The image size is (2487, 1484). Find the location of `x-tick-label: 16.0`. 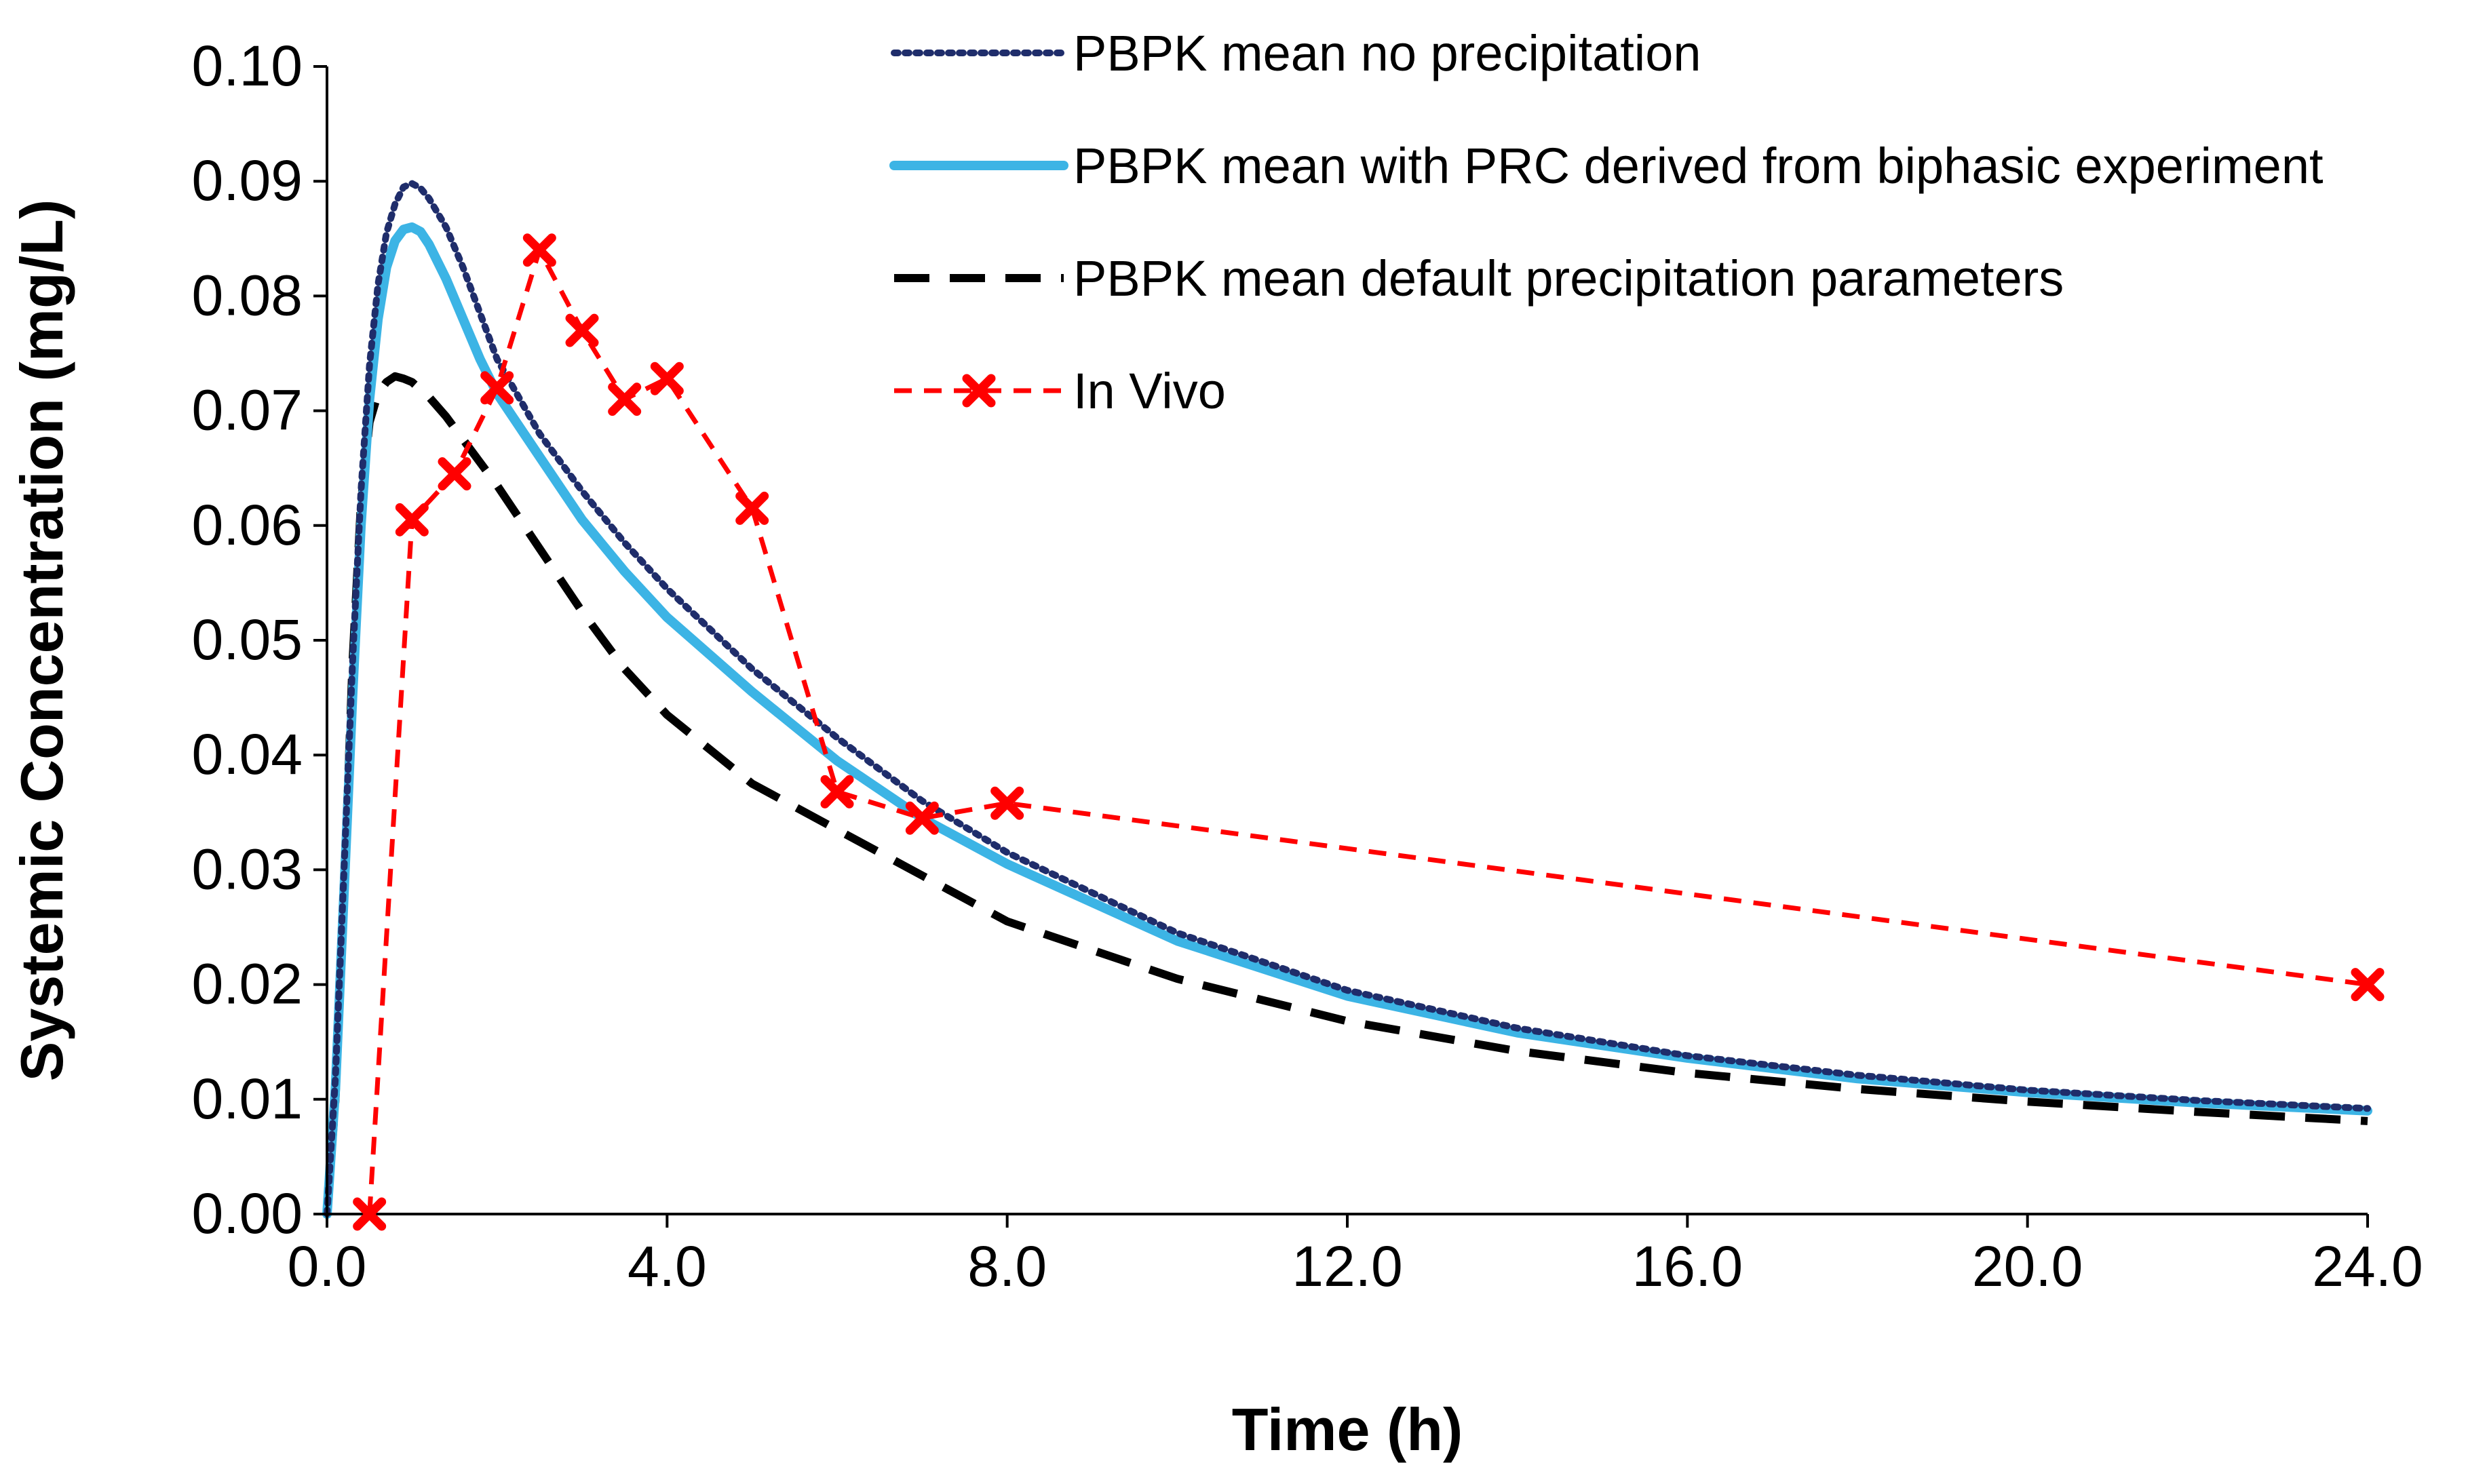

x-tick-label: 16.0 is located at coordinates (1687, 1266).